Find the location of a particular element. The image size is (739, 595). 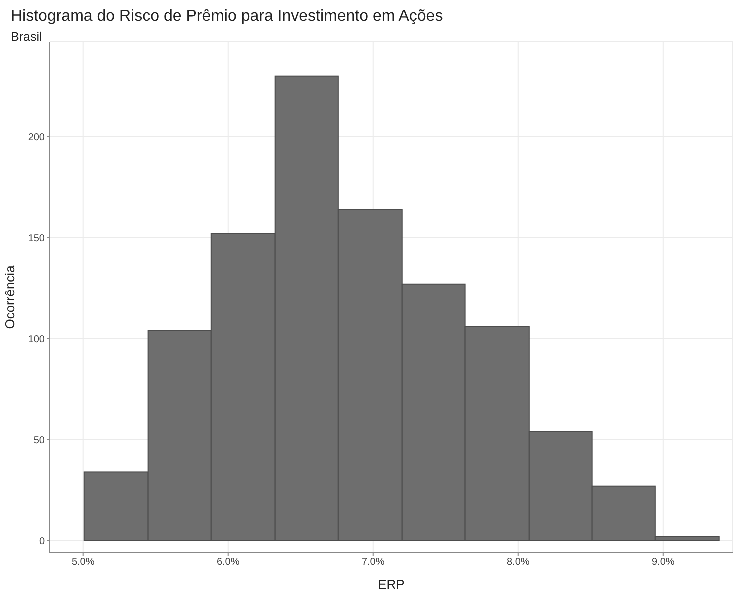

x-tick-label: 5.0% is located at coordinates (83, 562).